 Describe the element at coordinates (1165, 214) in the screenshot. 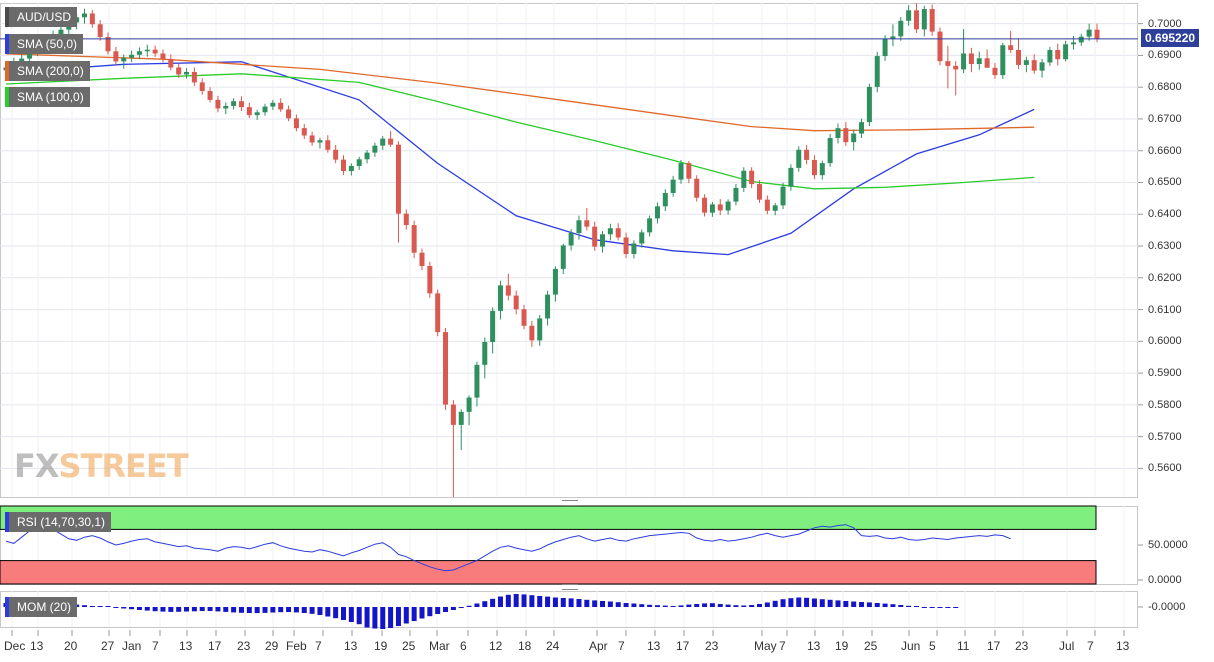

I see `y-tick-label: 0.6400` at that location.